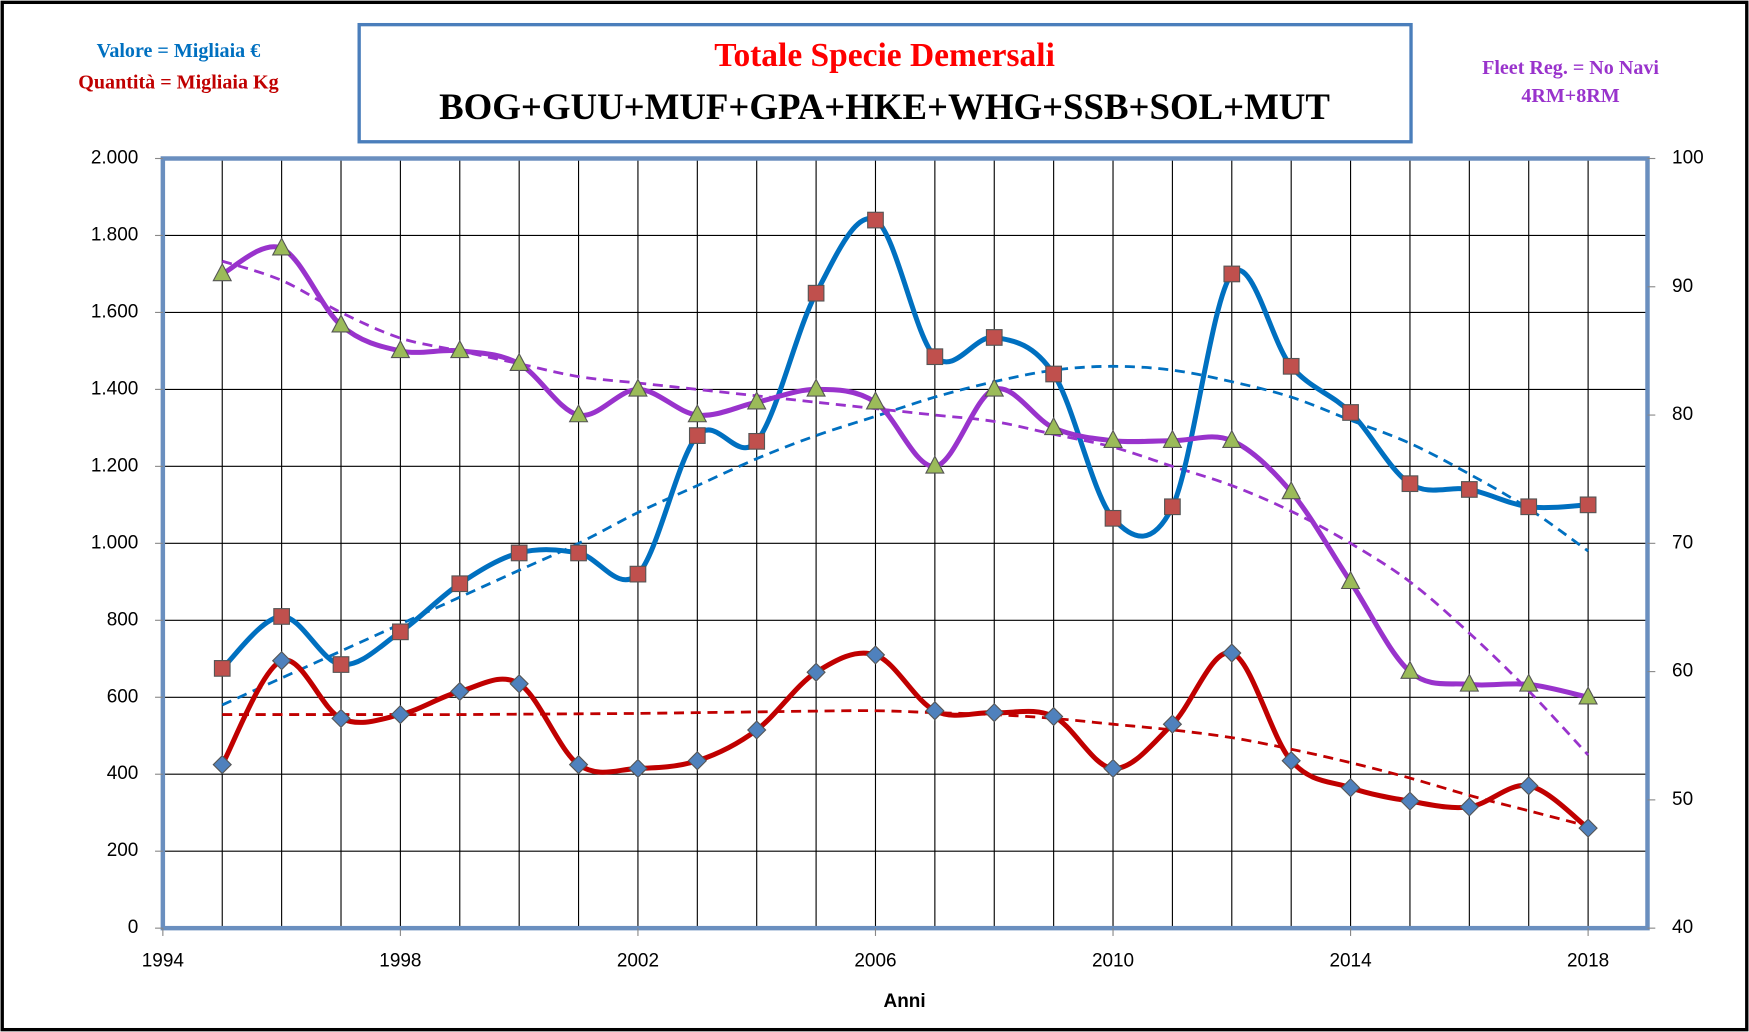 This screenshot has width=1749, height=1032. Describe the element at coordinates (1350, 961) in the screenshot. I see `x-tick-label: 2014` at that location.